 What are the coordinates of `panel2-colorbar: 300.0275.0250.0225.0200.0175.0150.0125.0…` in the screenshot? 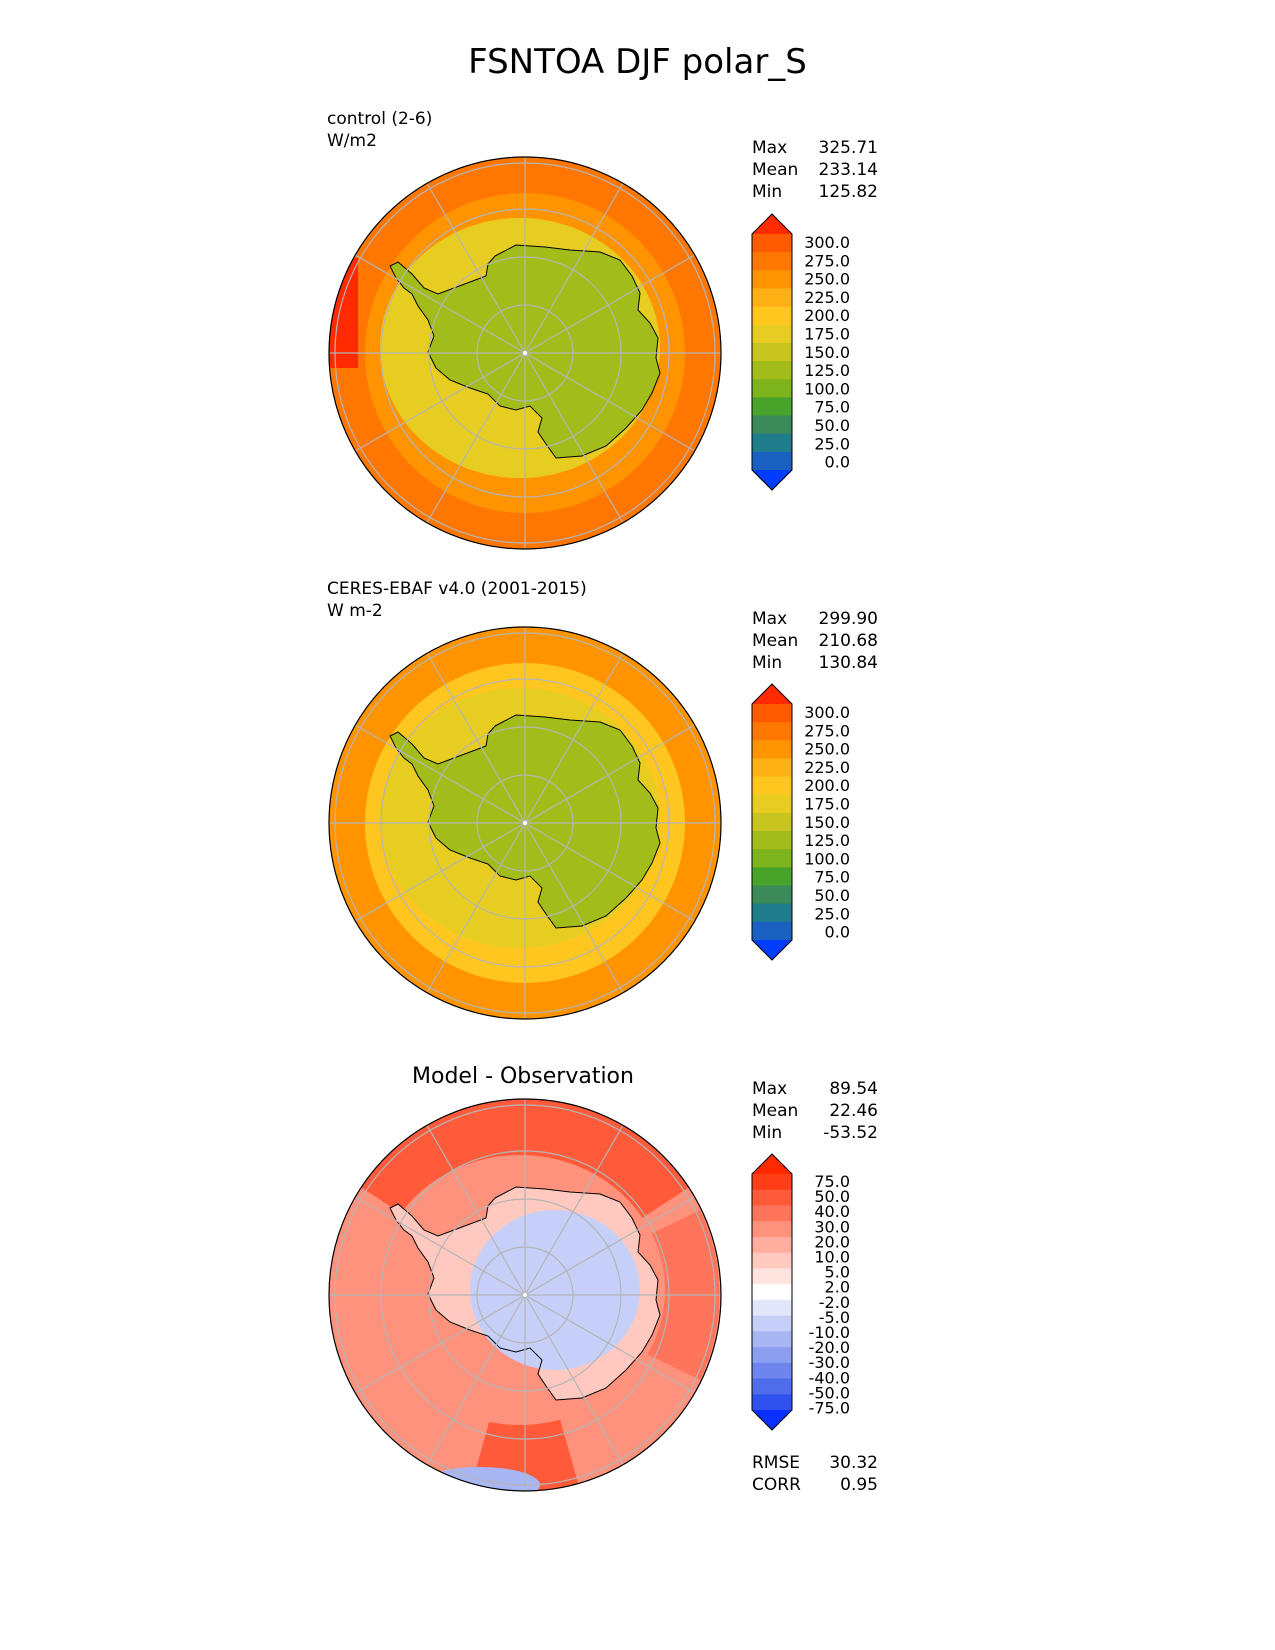 It's located at (800, 822).